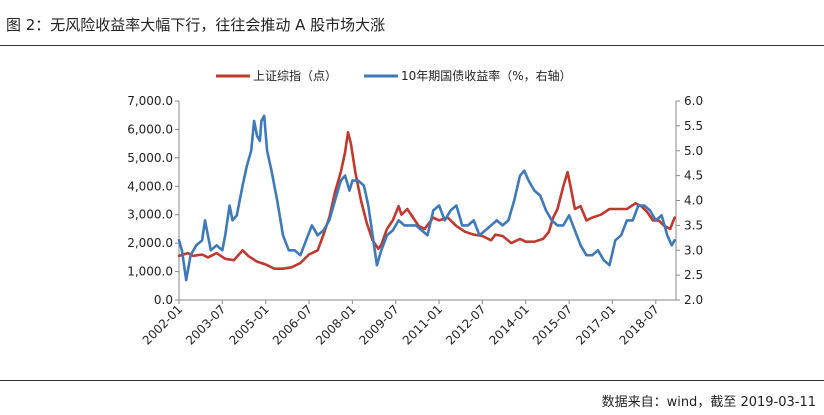 The image size is (824, 415). What do you see at coordinates (693, 176) in the screenshot?
I see `y-right-tick-label: 4.5` at bounding box center [693, 176].